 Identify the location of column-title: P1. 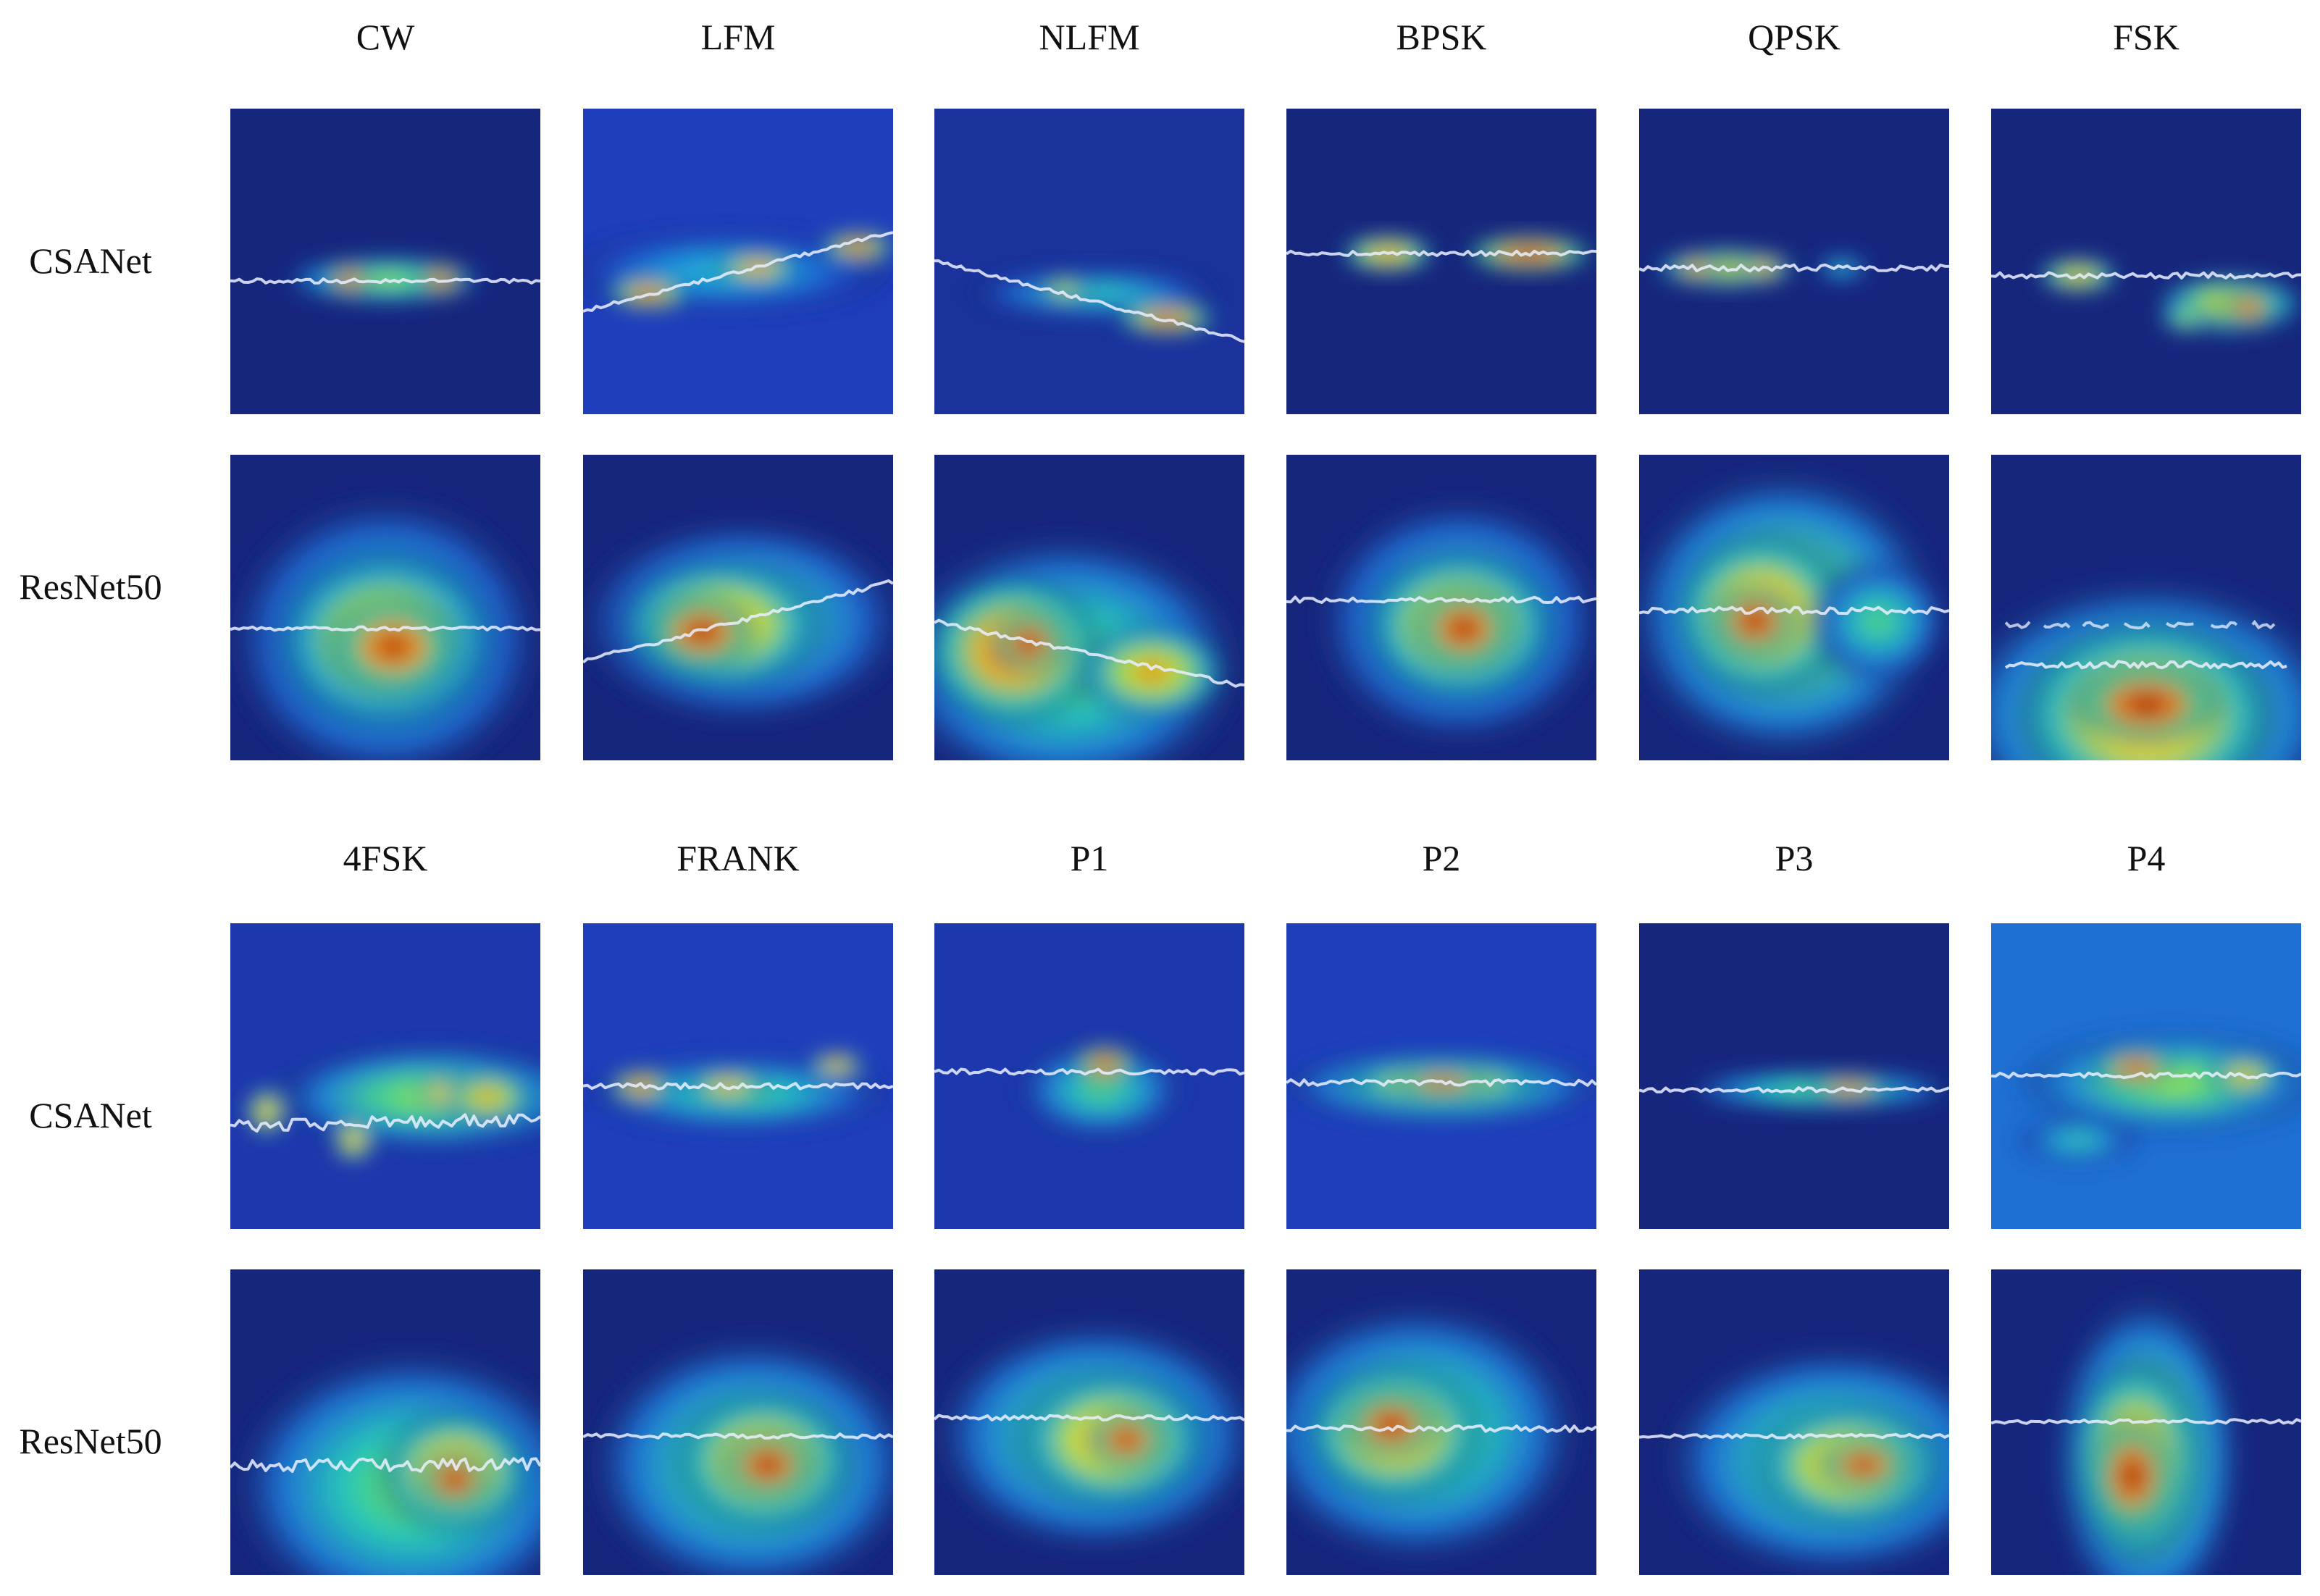
(1089, 858).